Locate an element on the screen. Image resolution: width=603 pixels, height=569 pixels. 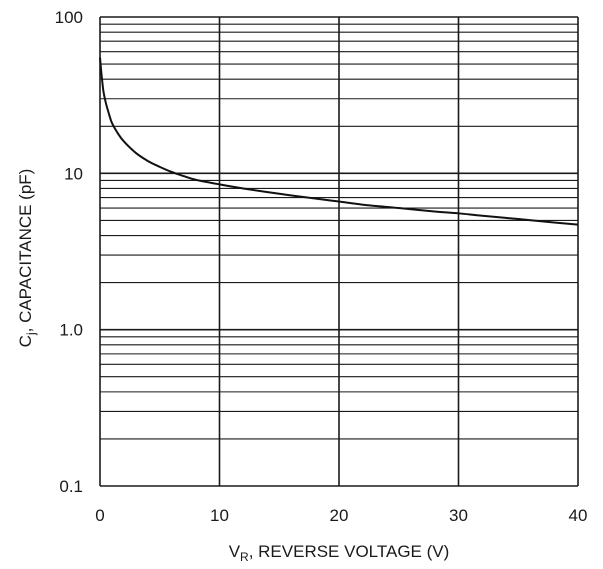
x-tick-label: 40 is located at coordinates (578, 515).